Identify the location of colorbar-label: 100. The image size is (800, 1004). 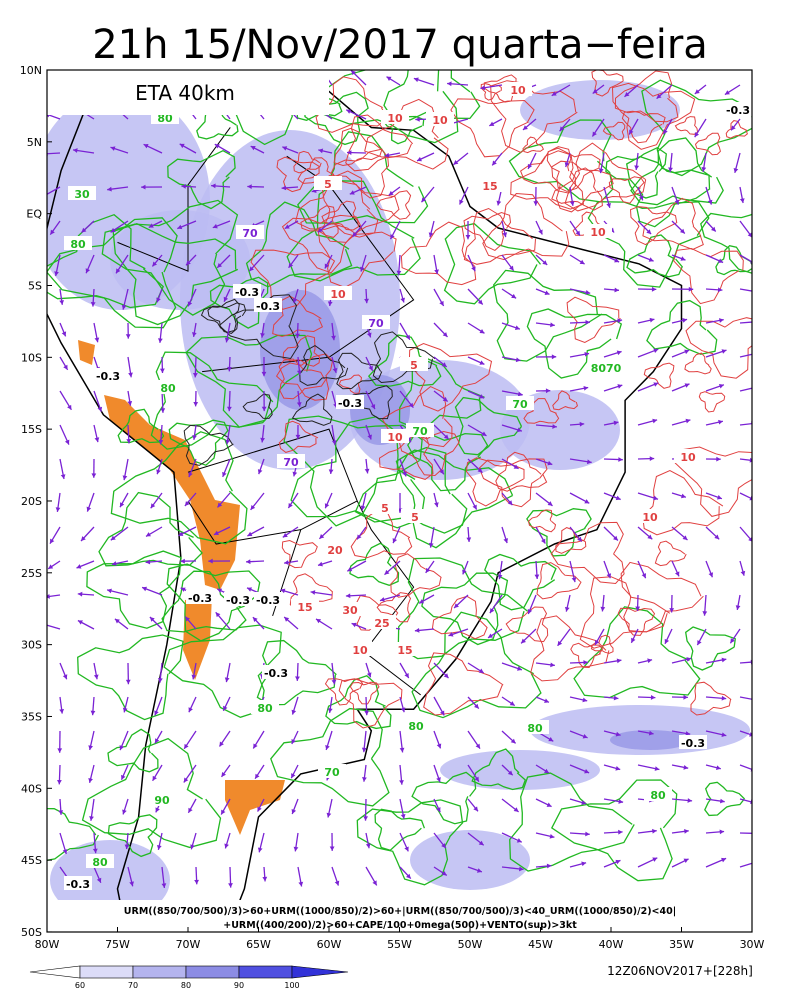
(291, 985).